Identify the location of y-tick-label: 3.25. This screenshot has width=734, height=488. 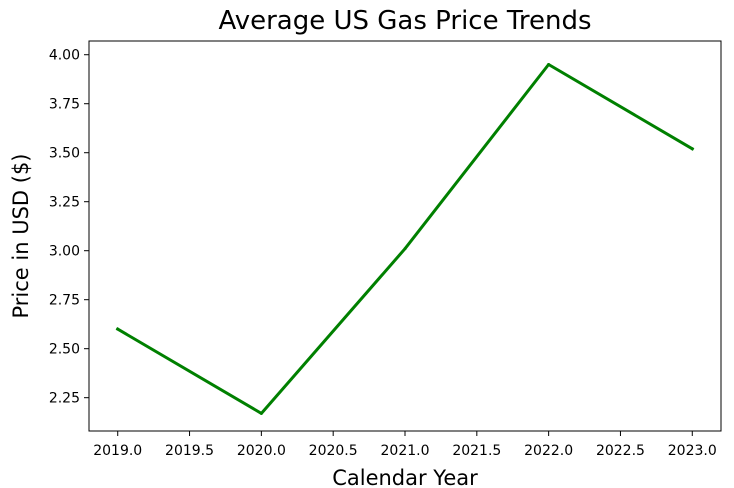
(64, 203).